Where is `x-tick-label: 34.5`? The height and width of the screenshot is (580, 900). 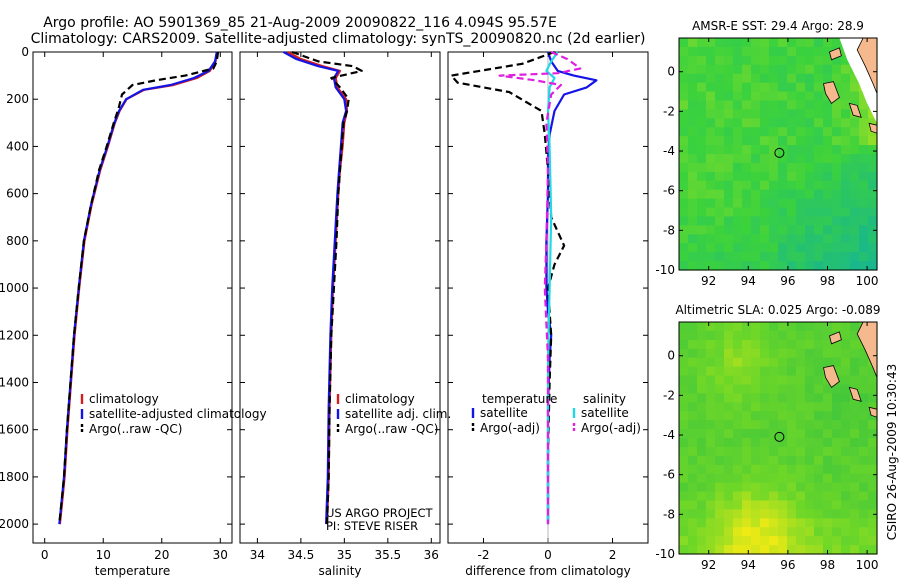 x-tick-label: 34.5 is located at coordinates (301, 555).